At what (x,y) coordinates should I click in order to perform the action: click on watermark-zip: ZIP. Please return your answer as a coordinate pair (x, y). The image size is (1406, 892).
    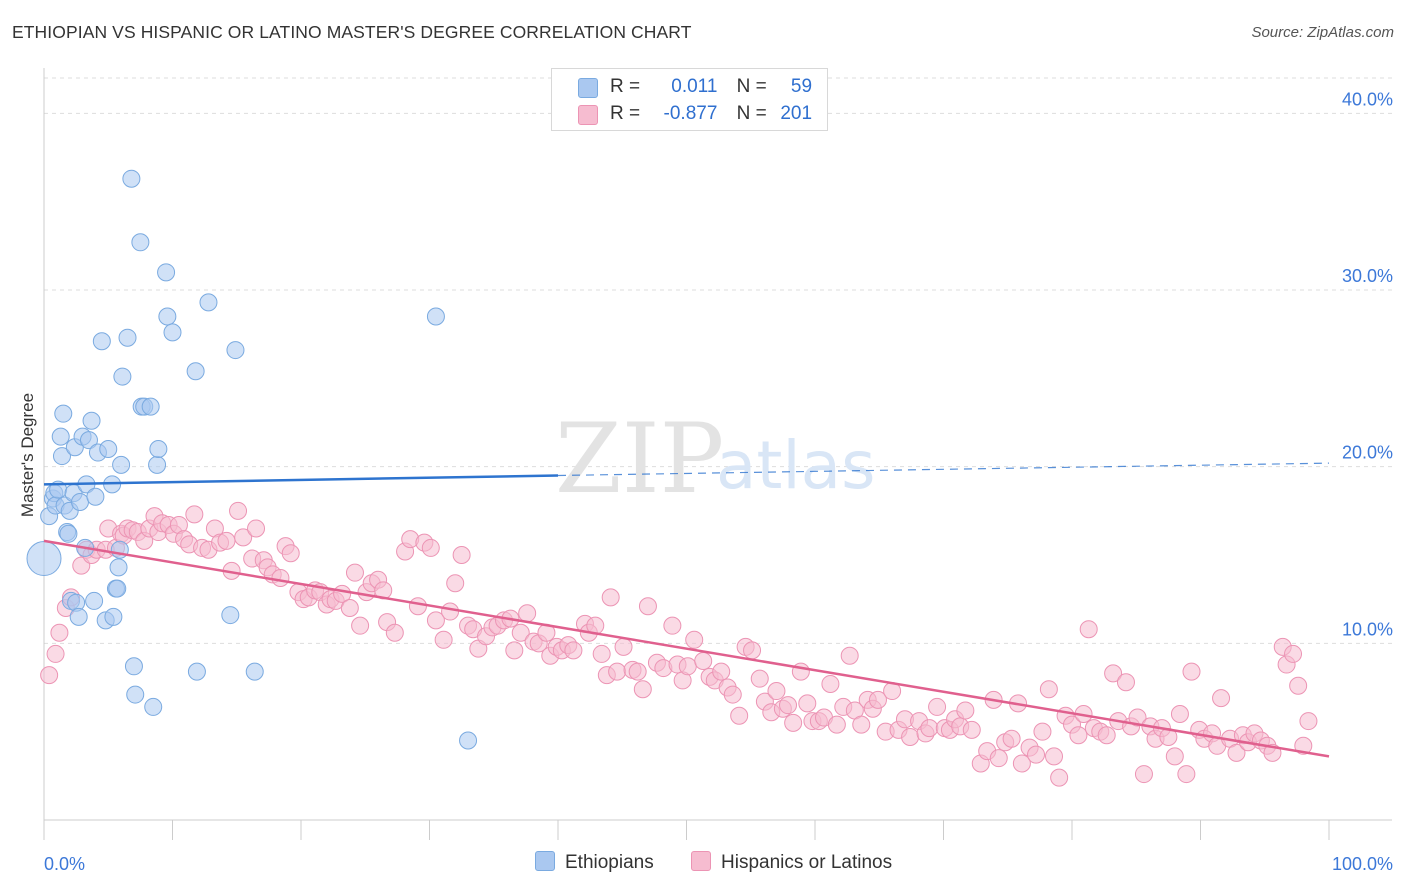
    Looking at the image, I should click on (639, 459).